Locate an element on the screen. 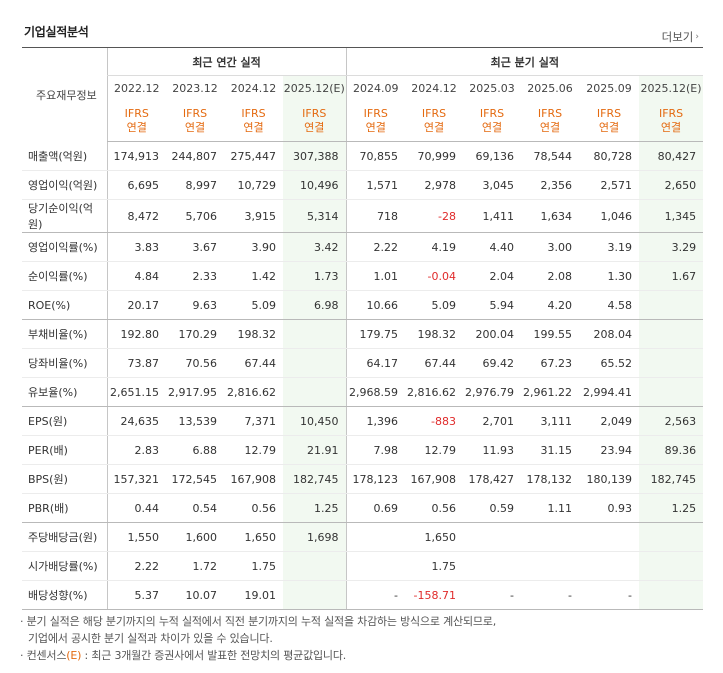 The image size is (723, 673). table-cell: 67.44 is located at coordinates (434, 363).